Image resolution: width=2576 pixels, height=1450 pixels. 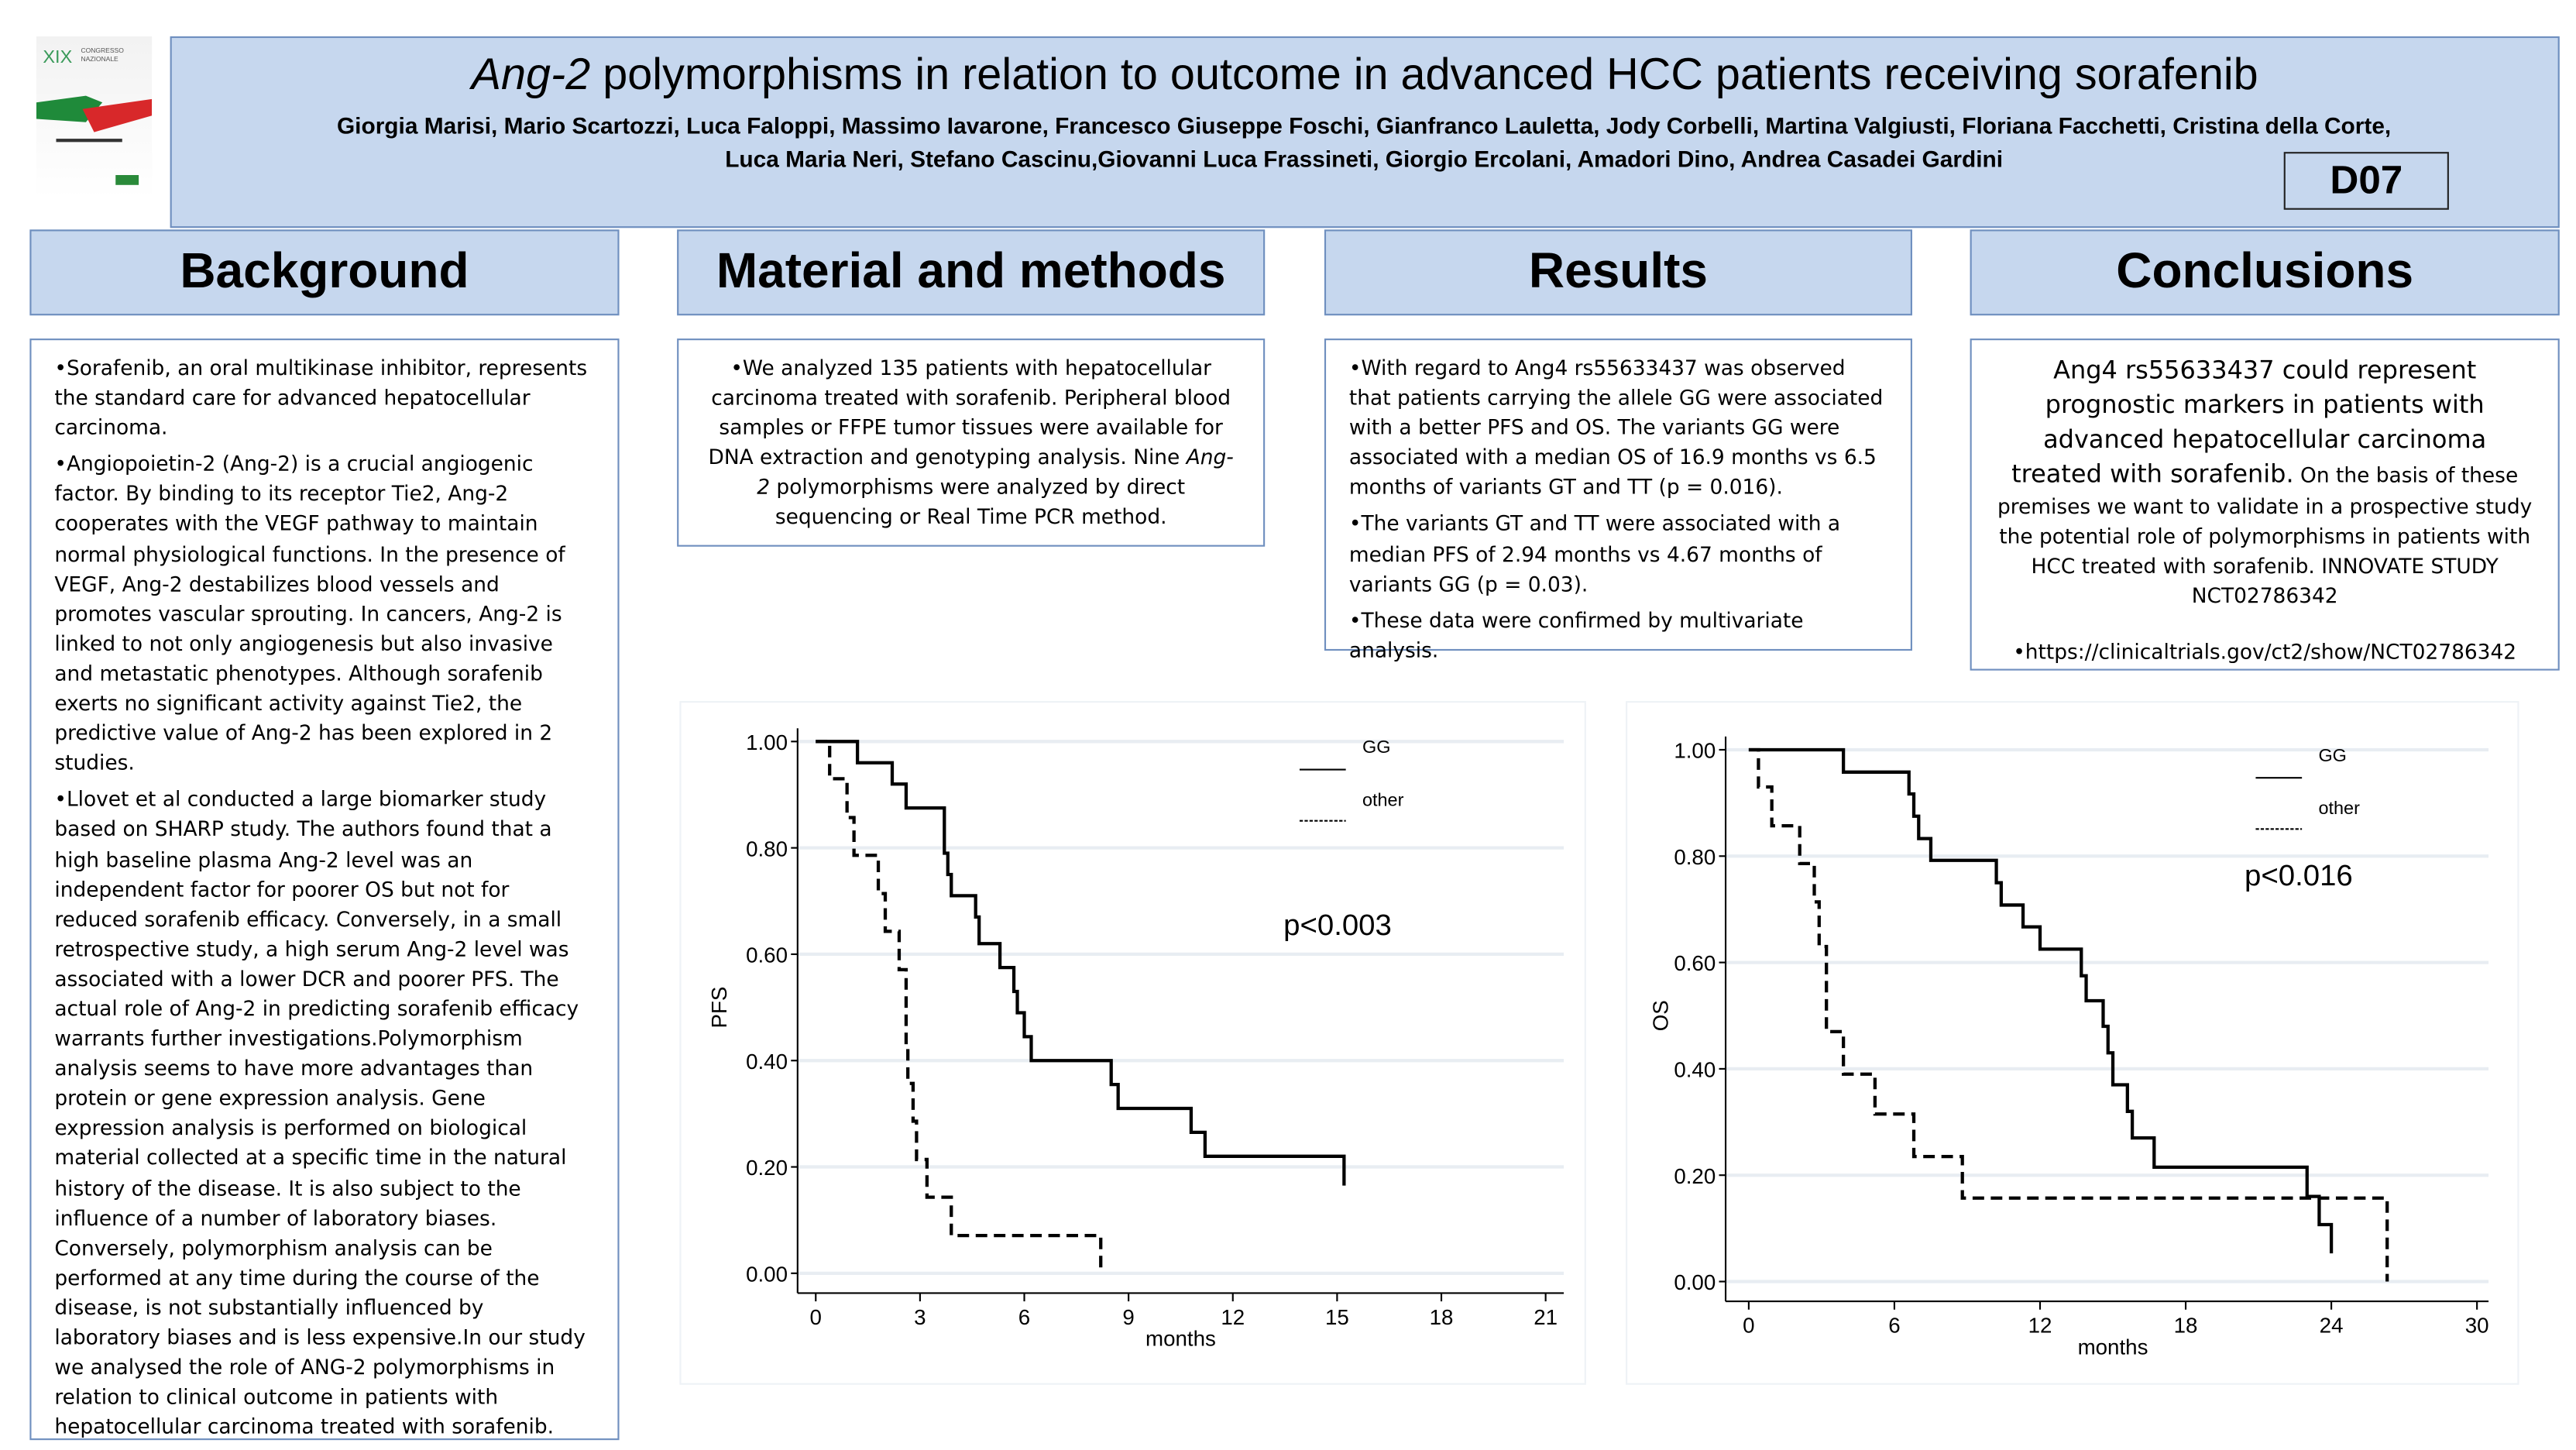 What do you see at coordinates (1128, 1317) in the screenshot?
I see `x-tick-label: 9` at bounding box center [1128, 1317].